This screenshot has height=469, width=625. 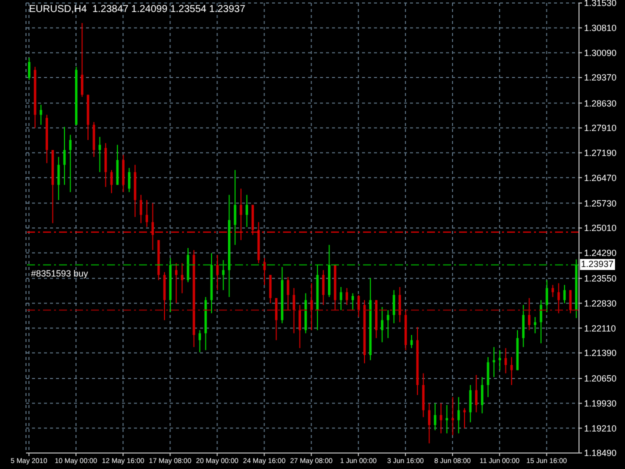 I want to click on y-tick-label: 1.27190, so click(x=600, y=153).